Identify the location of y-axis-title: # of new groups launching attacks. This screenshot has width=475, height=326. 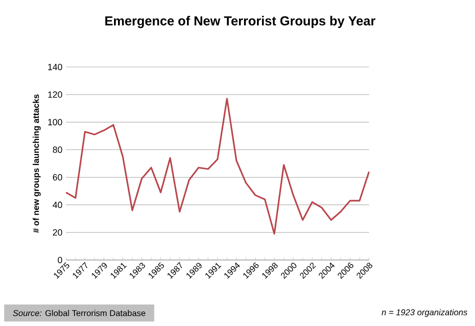
(36, 163).